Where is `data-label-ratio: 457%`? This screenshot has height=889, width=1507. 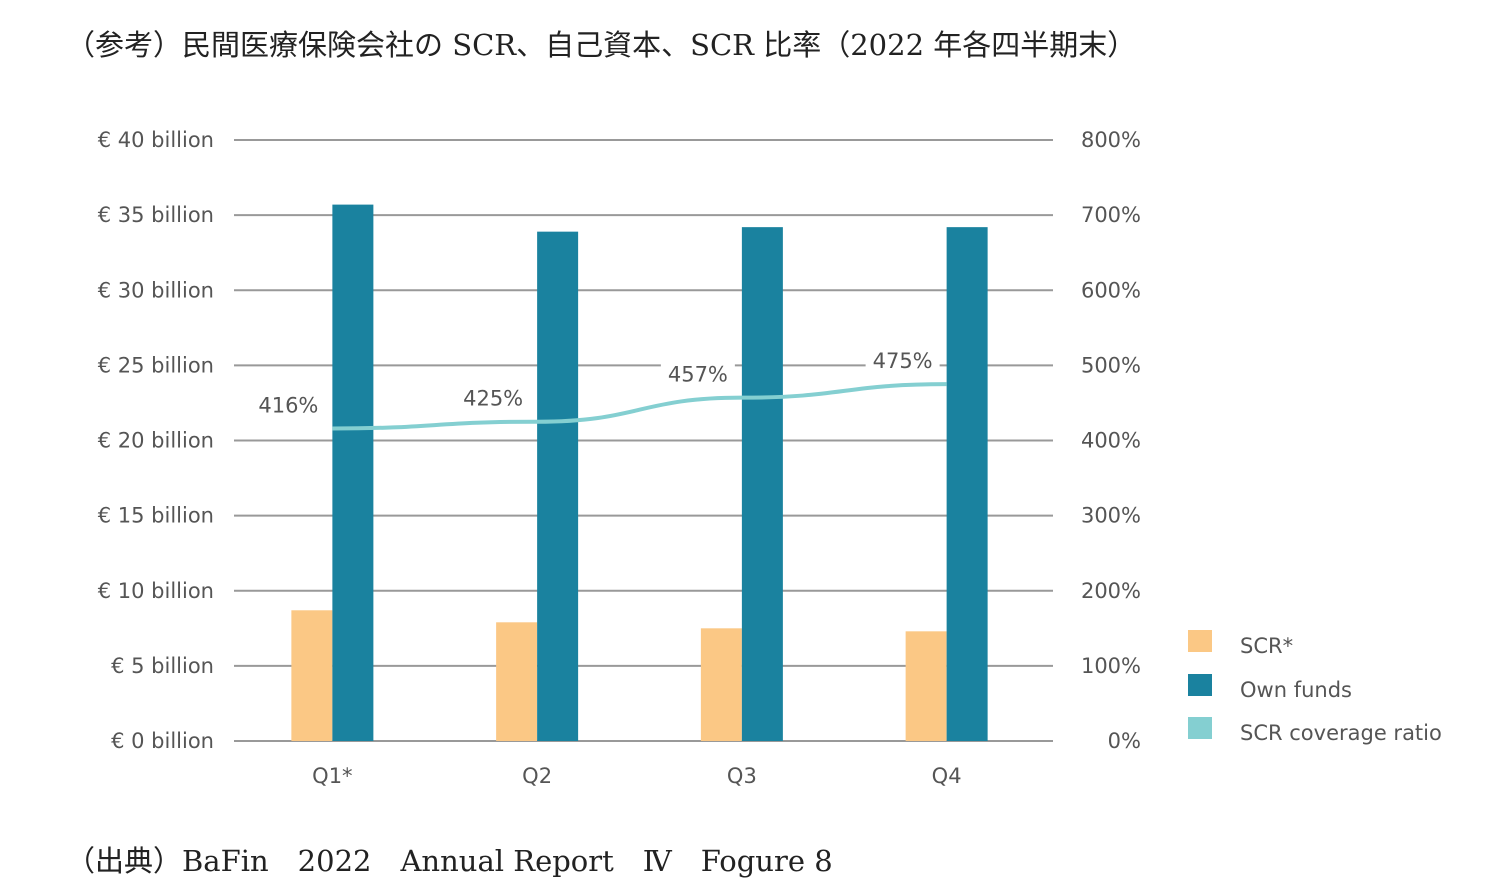 data-label-ratio: 457% is located at coordinates (698, 375).